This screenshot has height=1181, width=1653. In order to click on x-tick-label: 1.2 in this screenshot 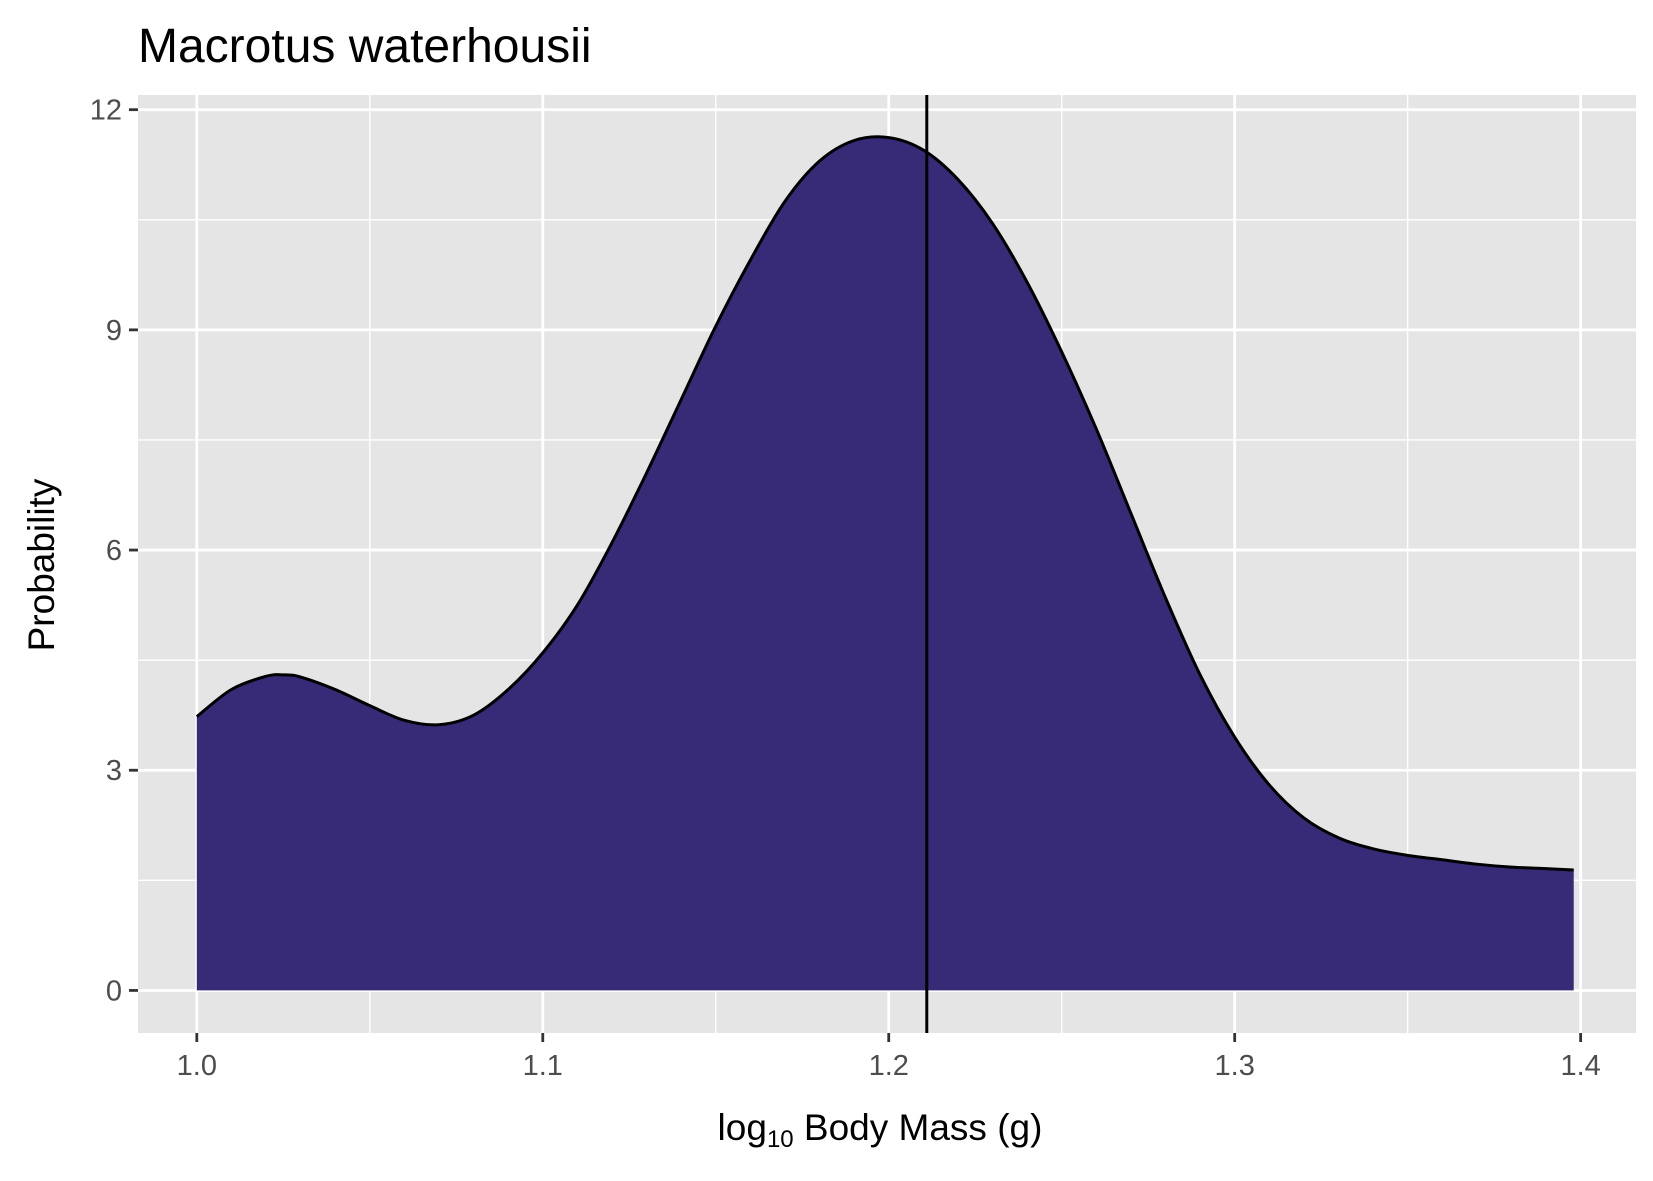, I will do `click(889, 1066)`.